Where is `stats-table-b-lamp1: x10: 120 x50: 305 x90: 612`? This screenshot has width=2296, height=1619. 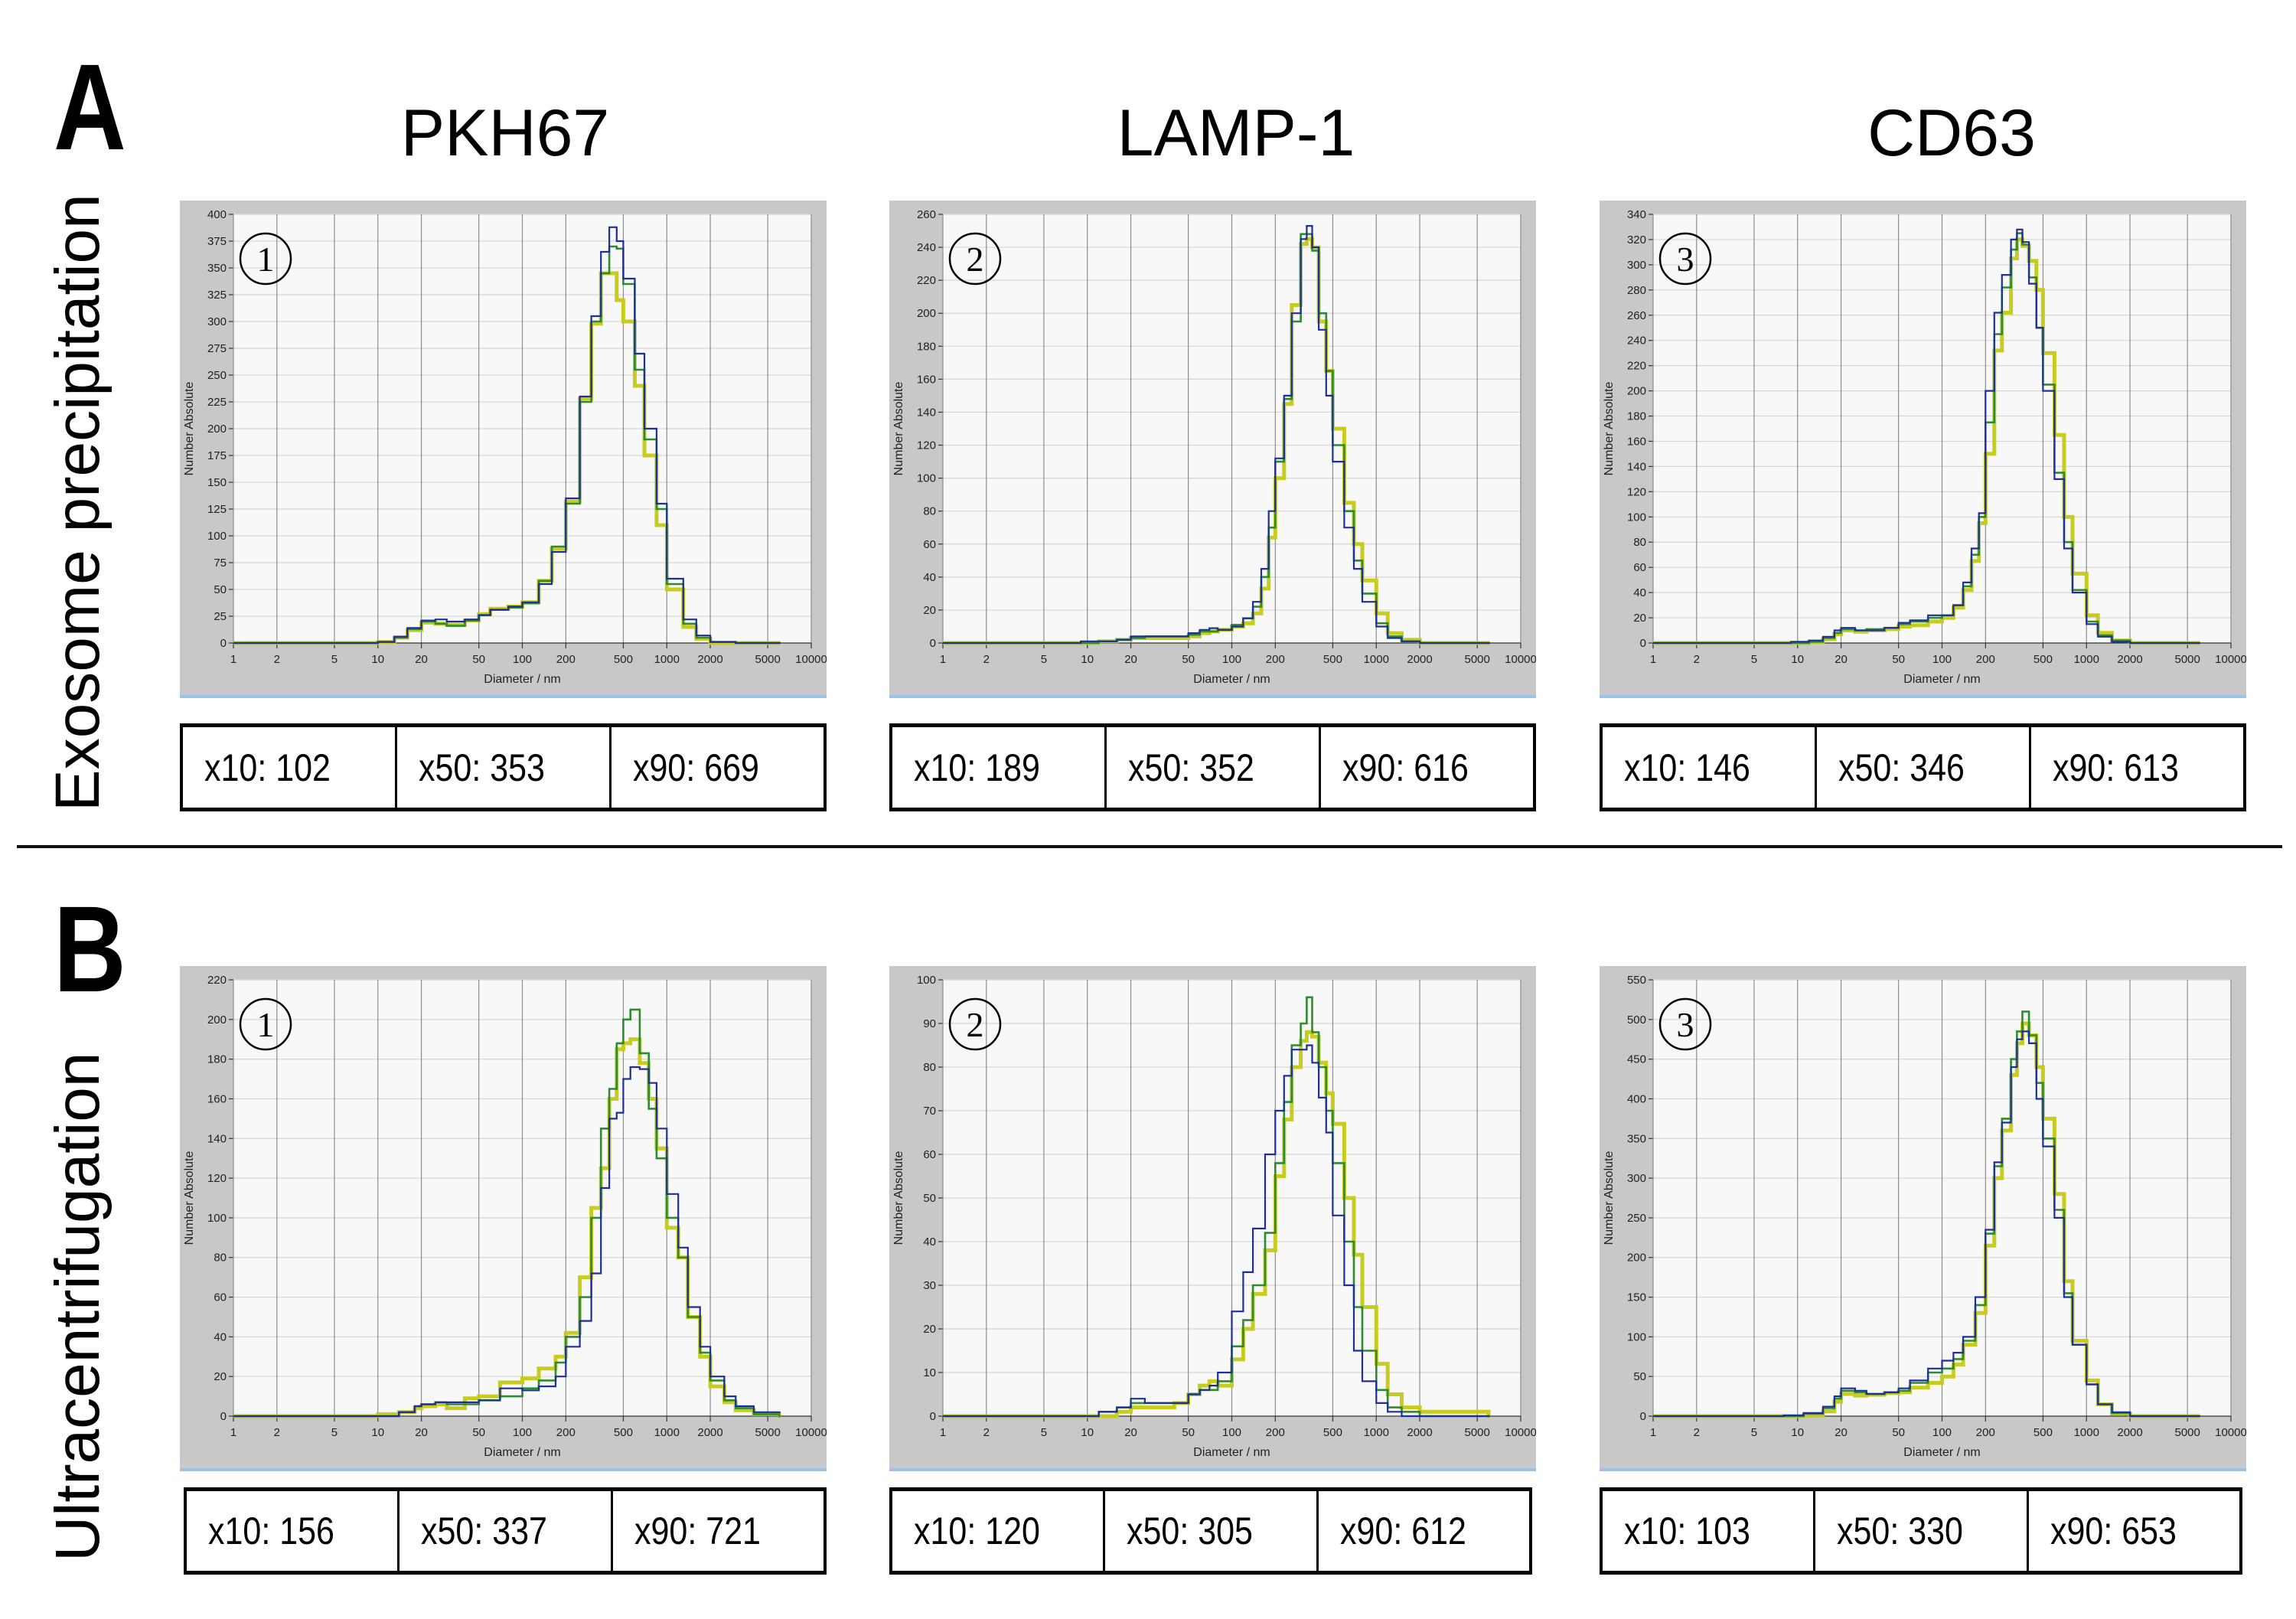 stats-table-b-lamp1: x10: 120 x50: 305 x90: 612 is located at coordinates (1210, 1531).